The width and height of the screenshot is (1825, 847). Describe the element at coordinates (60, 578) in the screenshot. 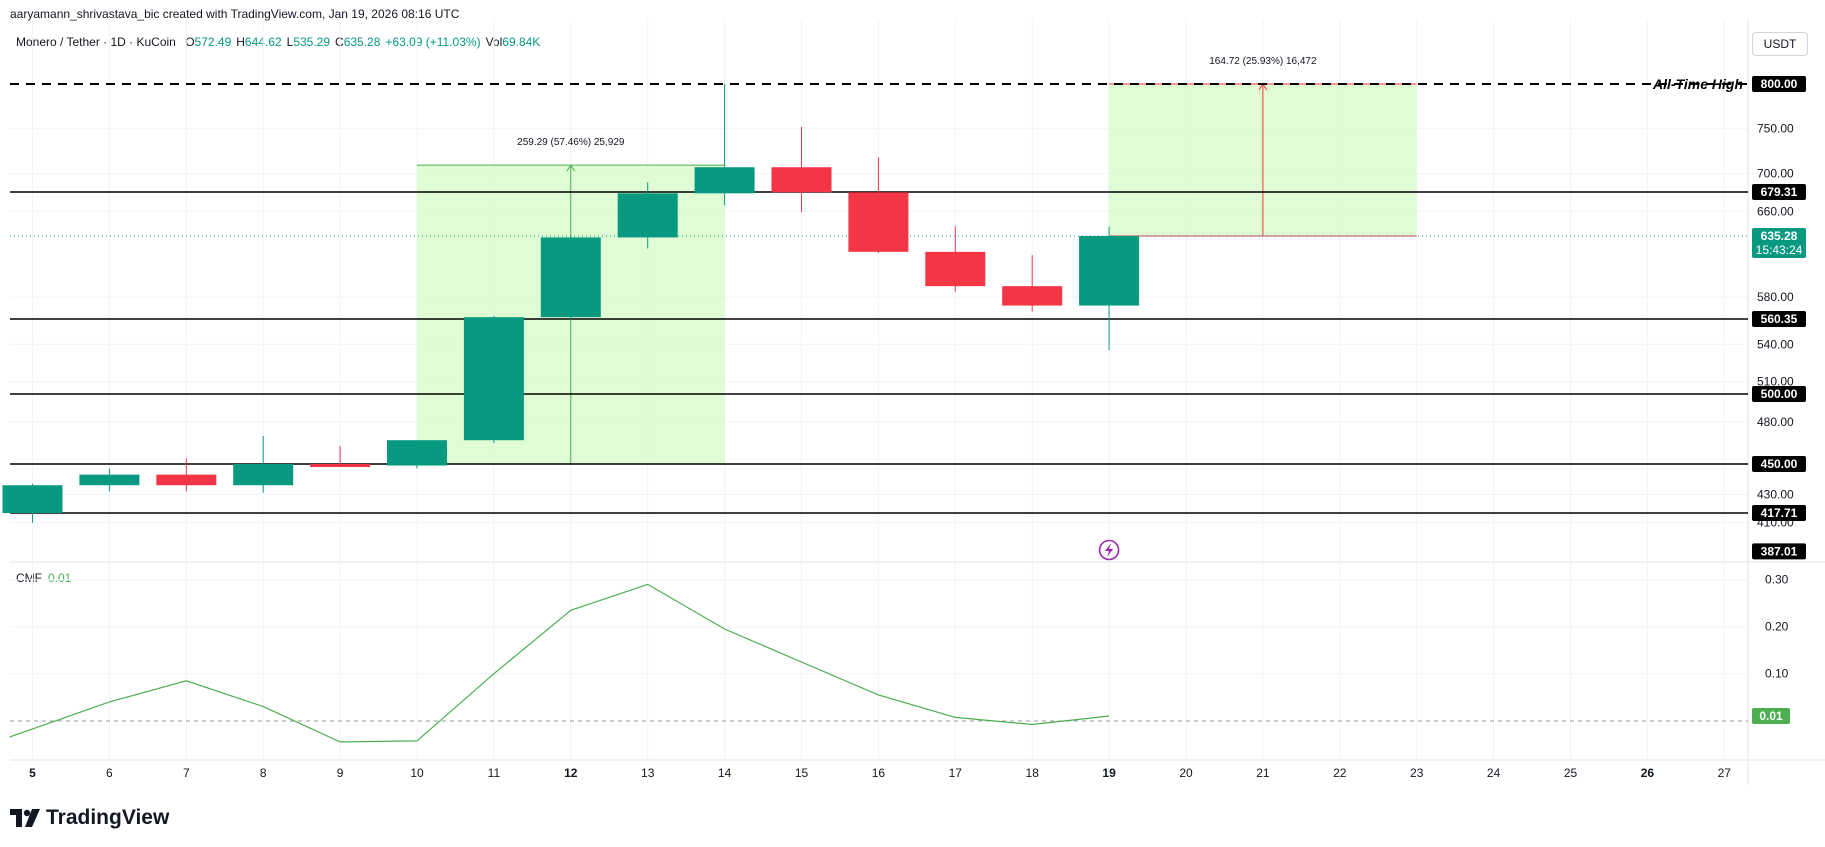

I see `cmf-value: 0.01` at that location.